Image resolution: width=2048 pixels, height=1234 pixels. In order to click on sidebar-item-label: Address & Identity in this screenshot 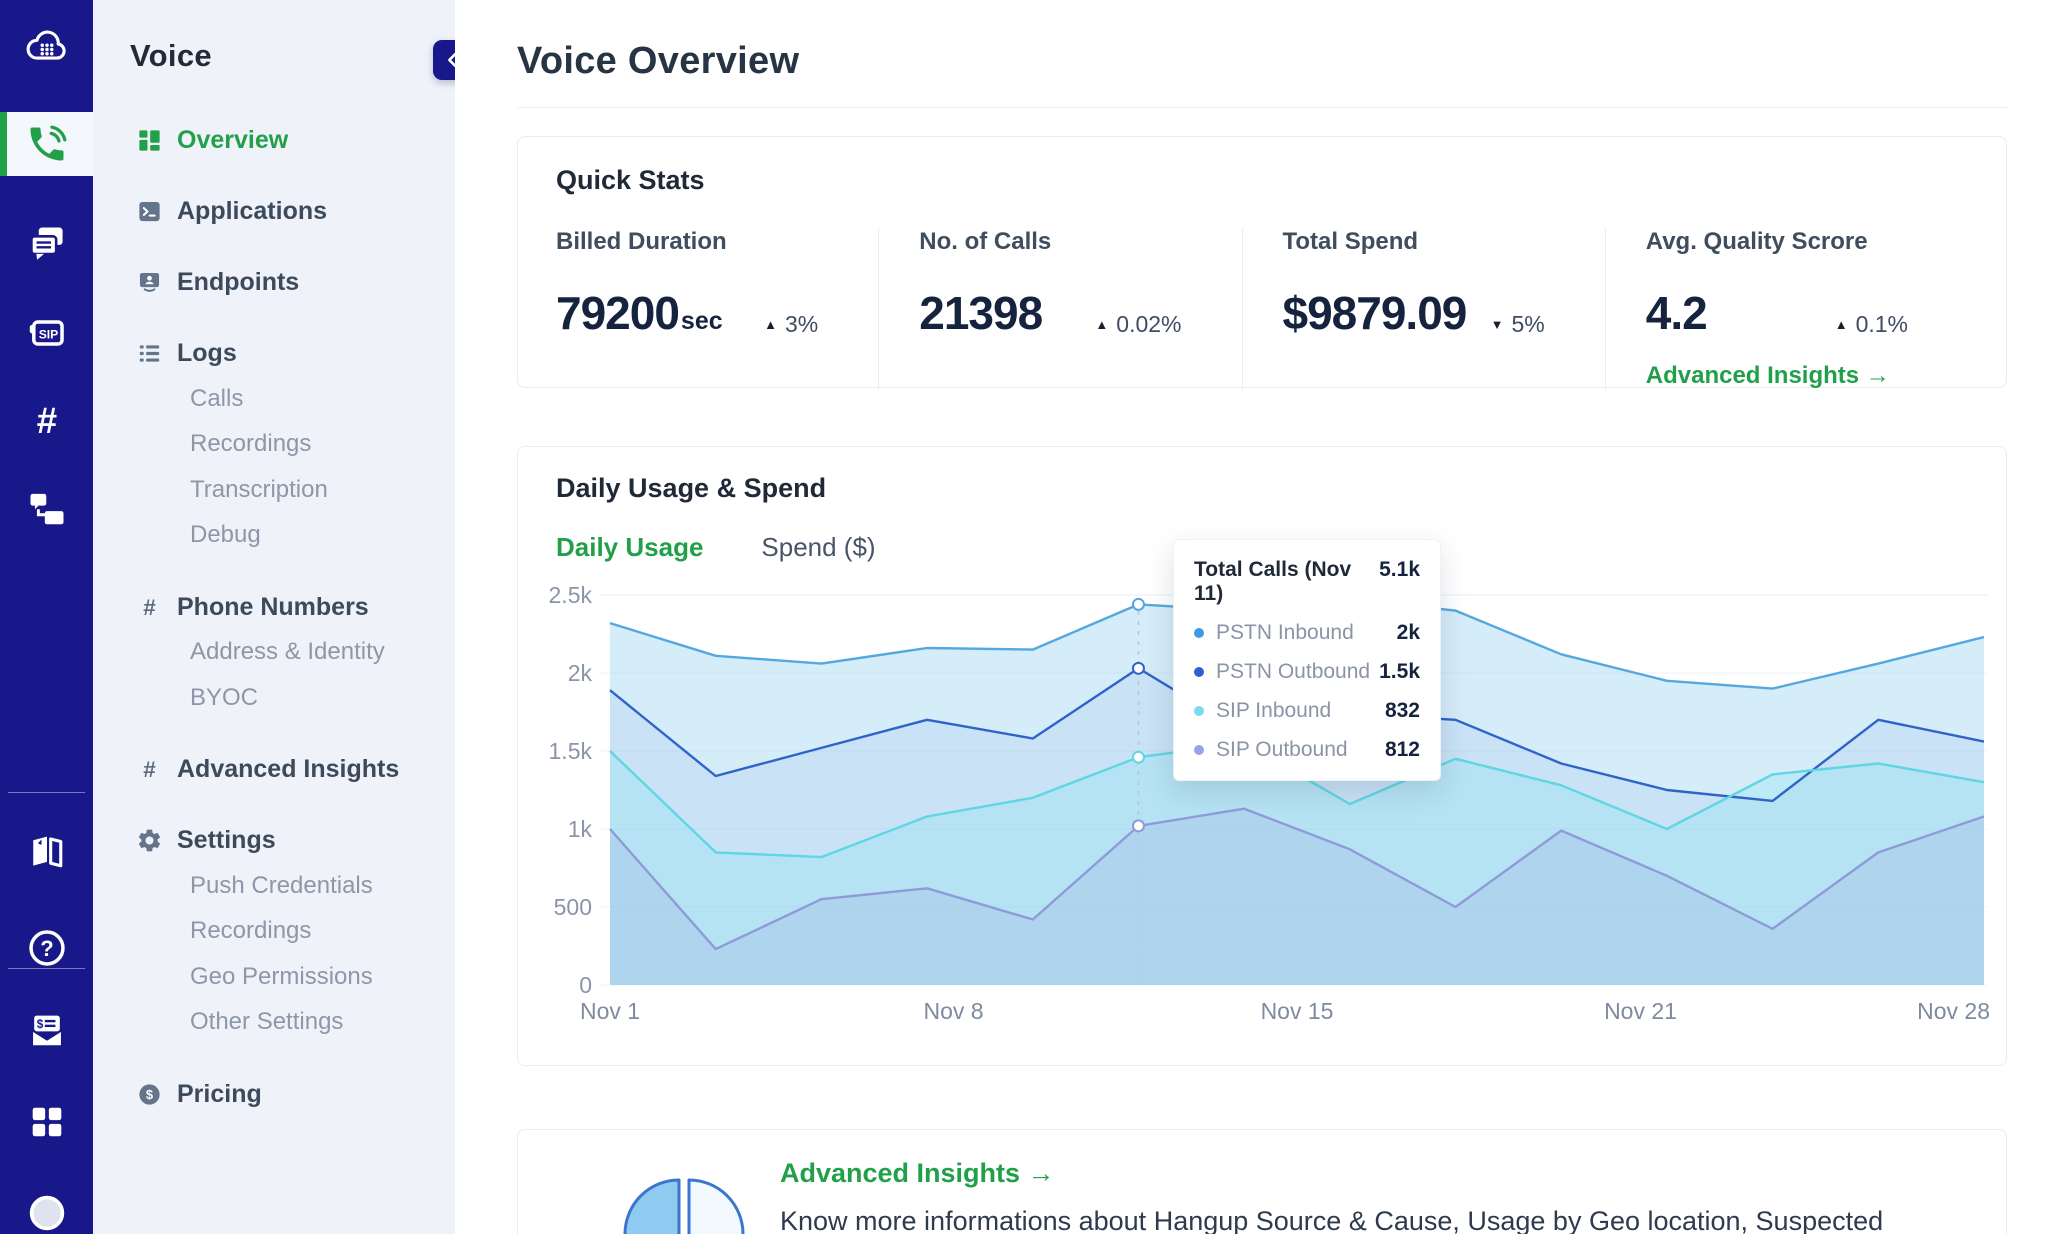, I will do `click(287, 651)`.